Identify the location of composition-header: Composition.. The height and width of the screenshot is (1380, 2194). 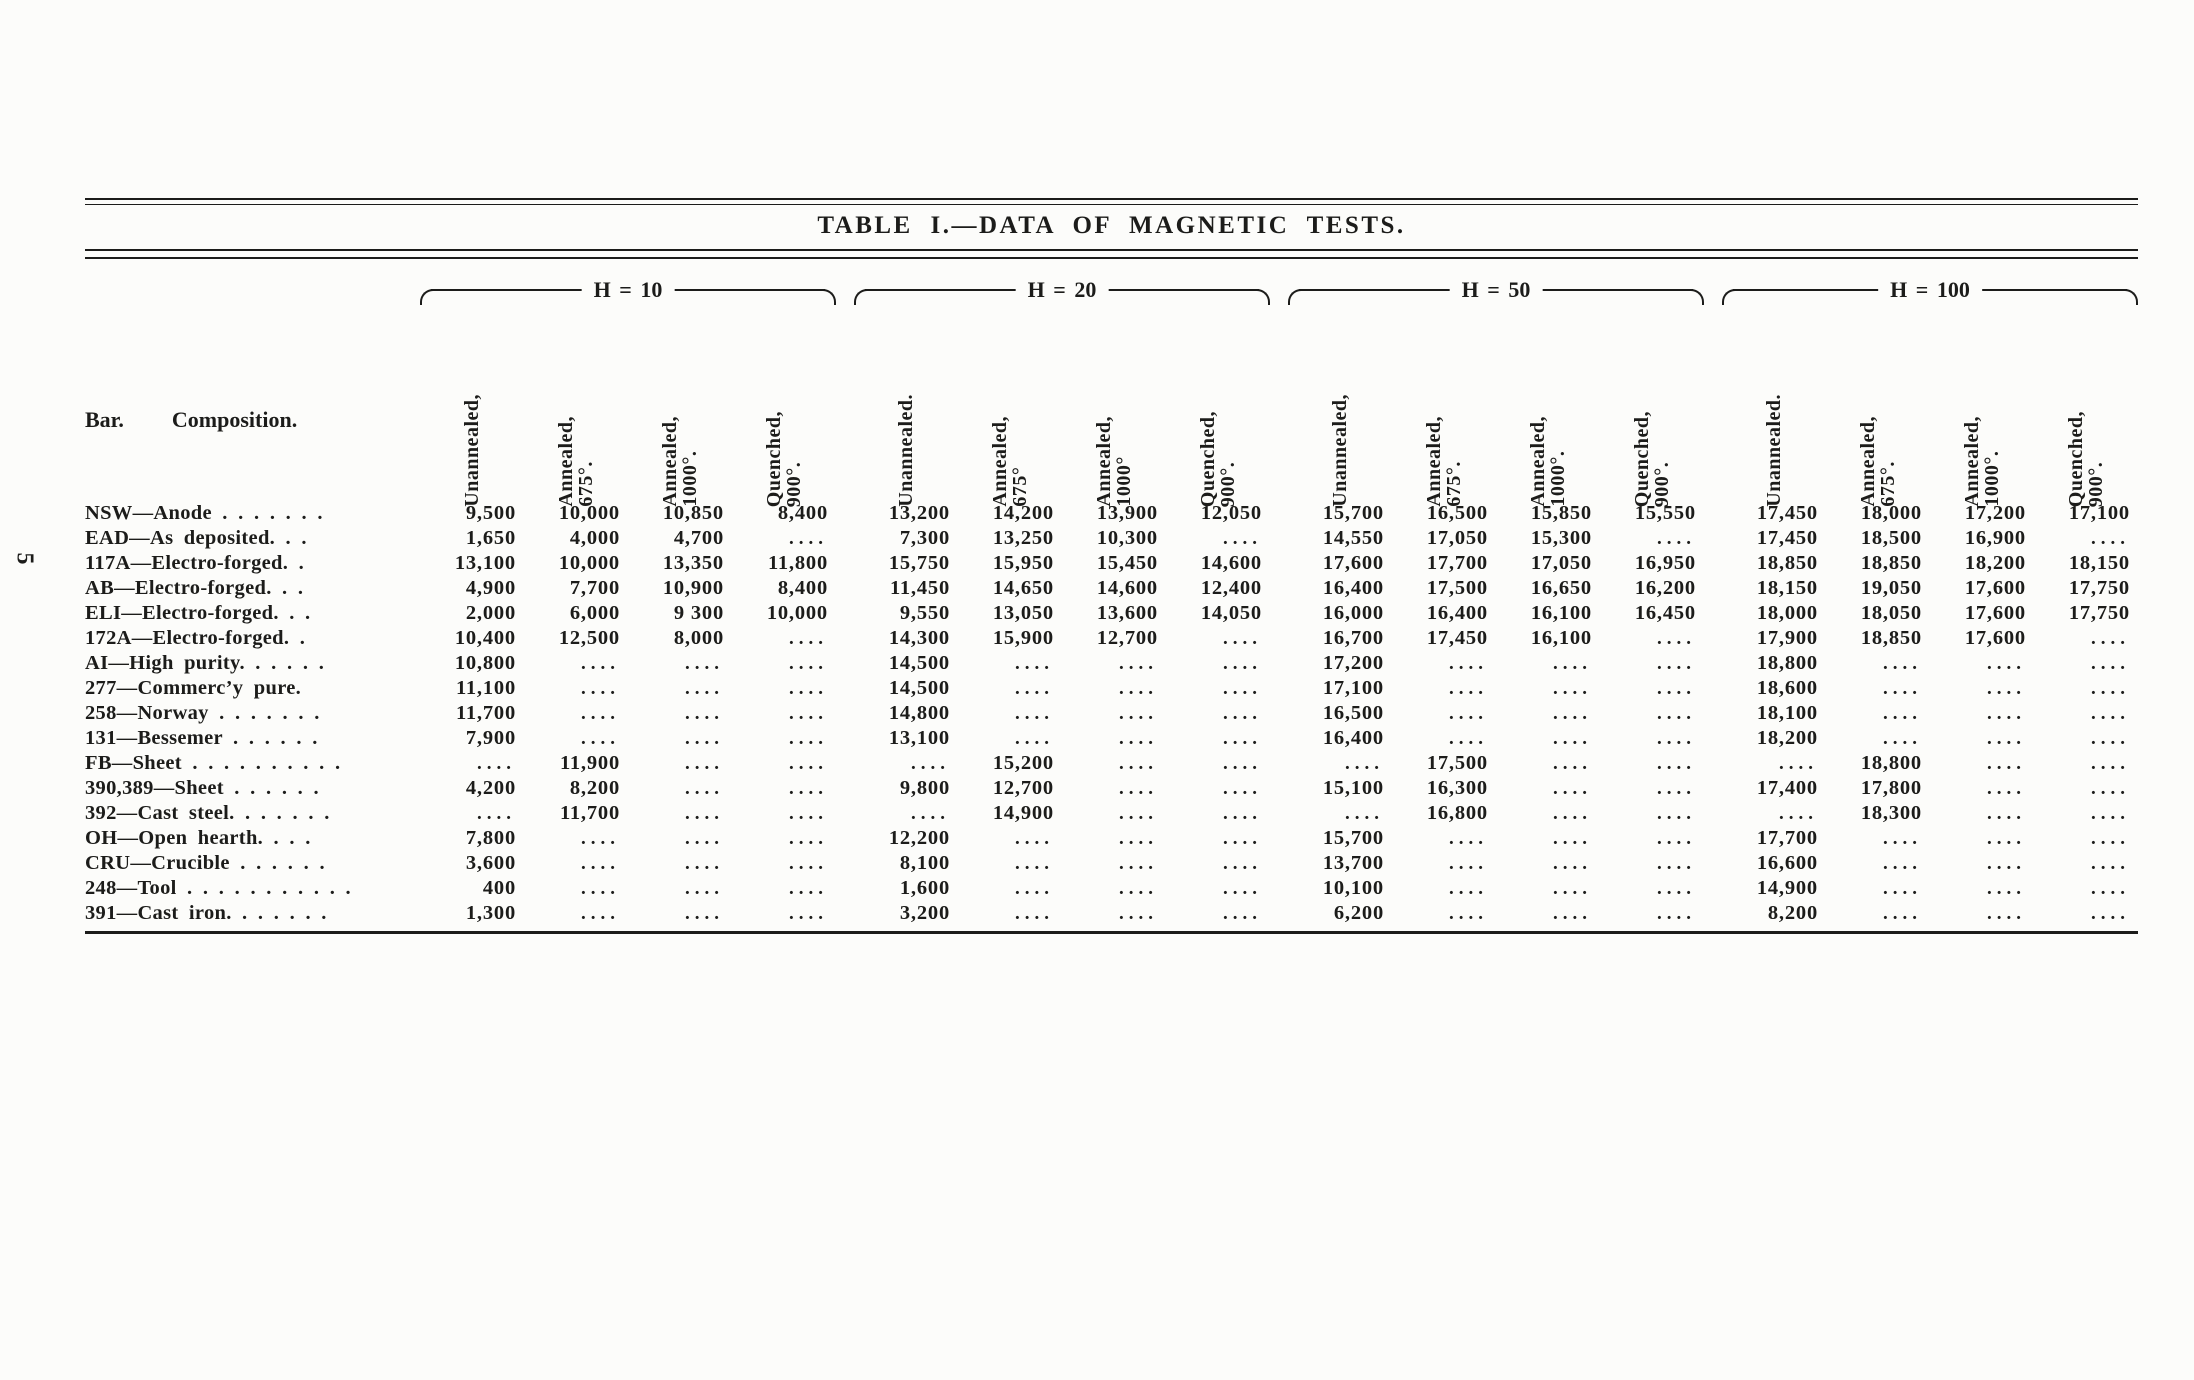
(234, 419).